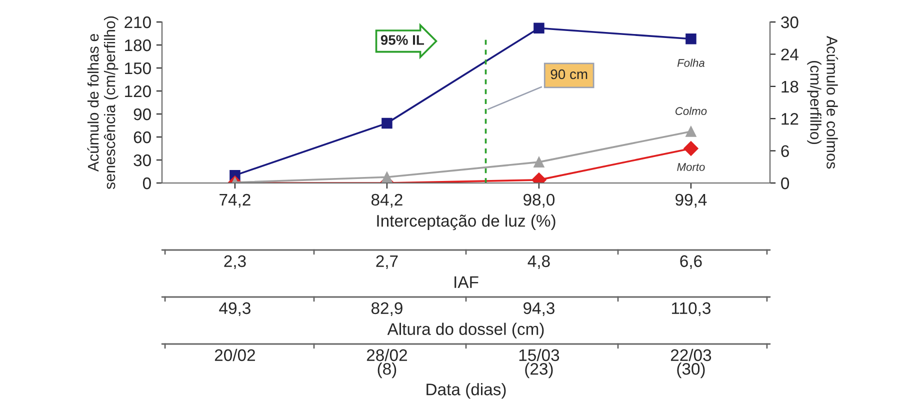  What do you see at coordinates (790, 86) in the screenshot?
I see `y2-tick-label: 18` at bounding box center [790, 86].